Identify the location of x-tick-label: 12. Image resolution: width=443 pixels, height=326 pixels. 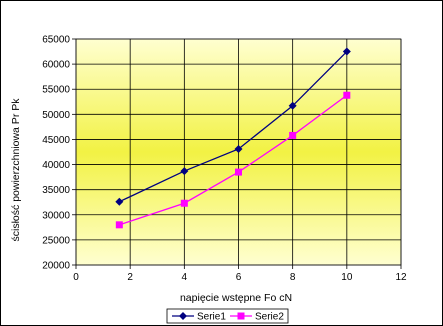
(401, 277).